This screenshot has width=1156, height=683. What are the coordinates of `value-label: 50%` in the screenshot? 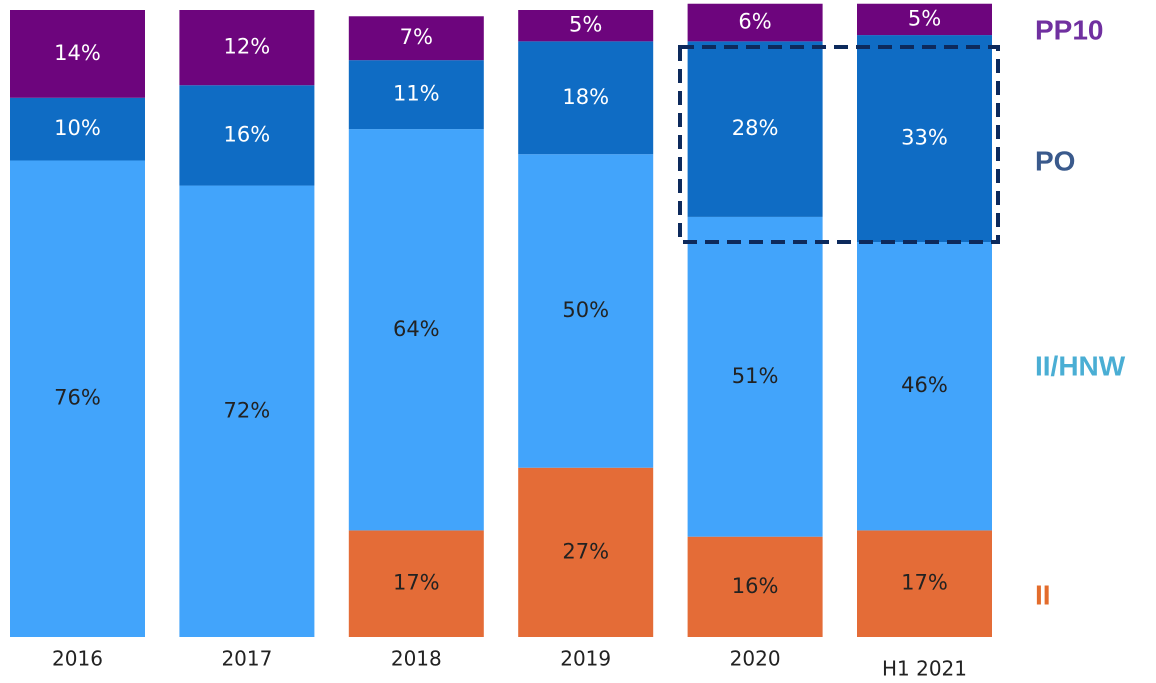 It's located at (585, 310).